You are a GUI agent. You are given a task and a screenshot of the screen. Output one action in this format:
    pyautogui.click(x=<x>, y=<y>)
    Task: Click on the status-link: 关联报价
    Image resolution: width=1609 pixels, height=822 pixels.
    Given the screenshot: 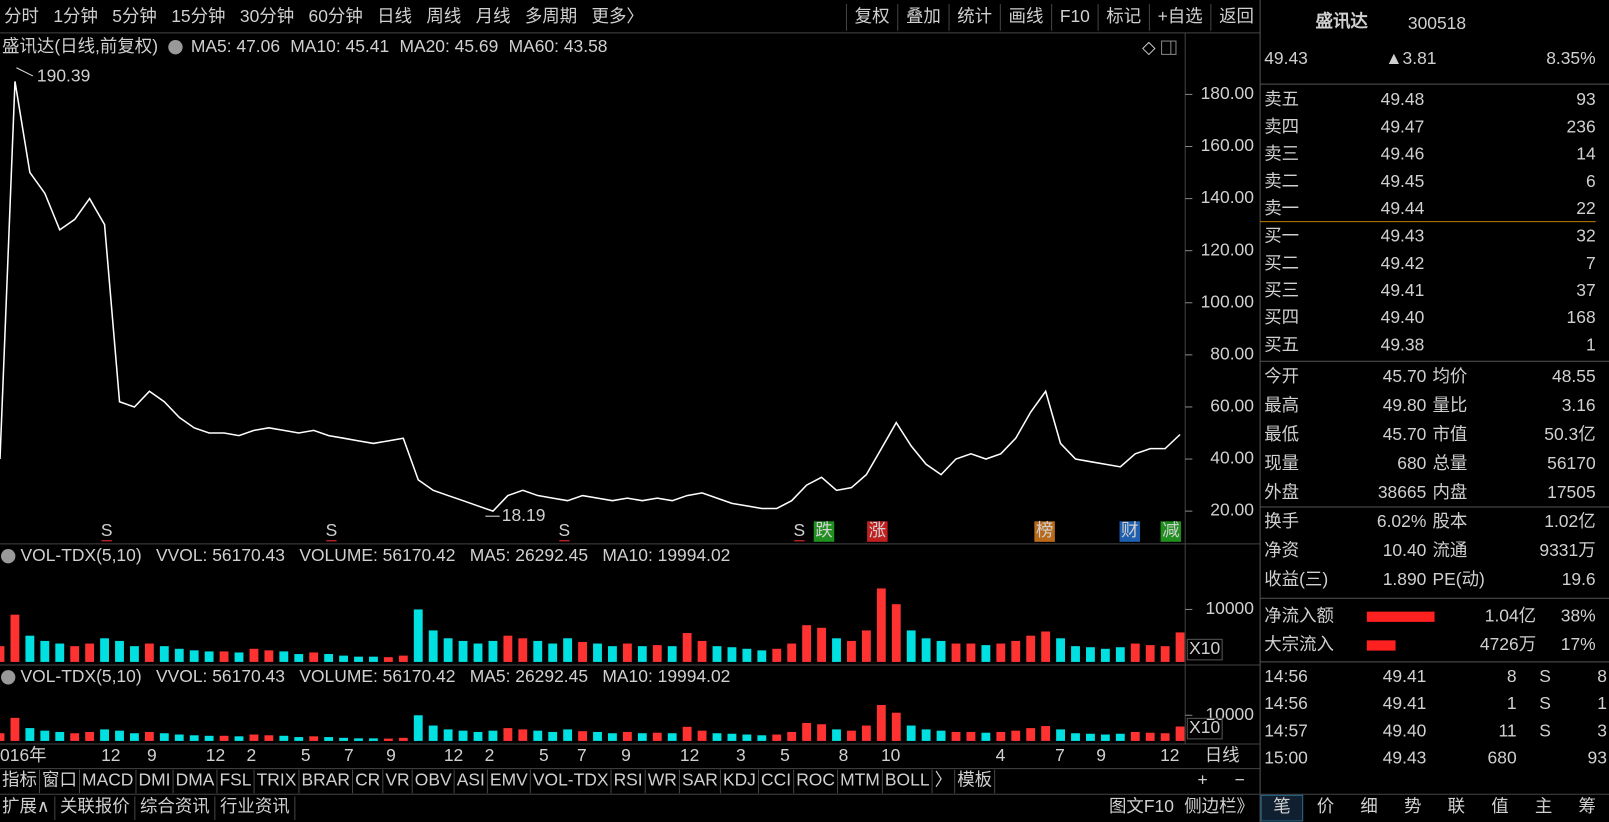 What is the action you would take?
    pyautogui.click(x=95, y=806)
    